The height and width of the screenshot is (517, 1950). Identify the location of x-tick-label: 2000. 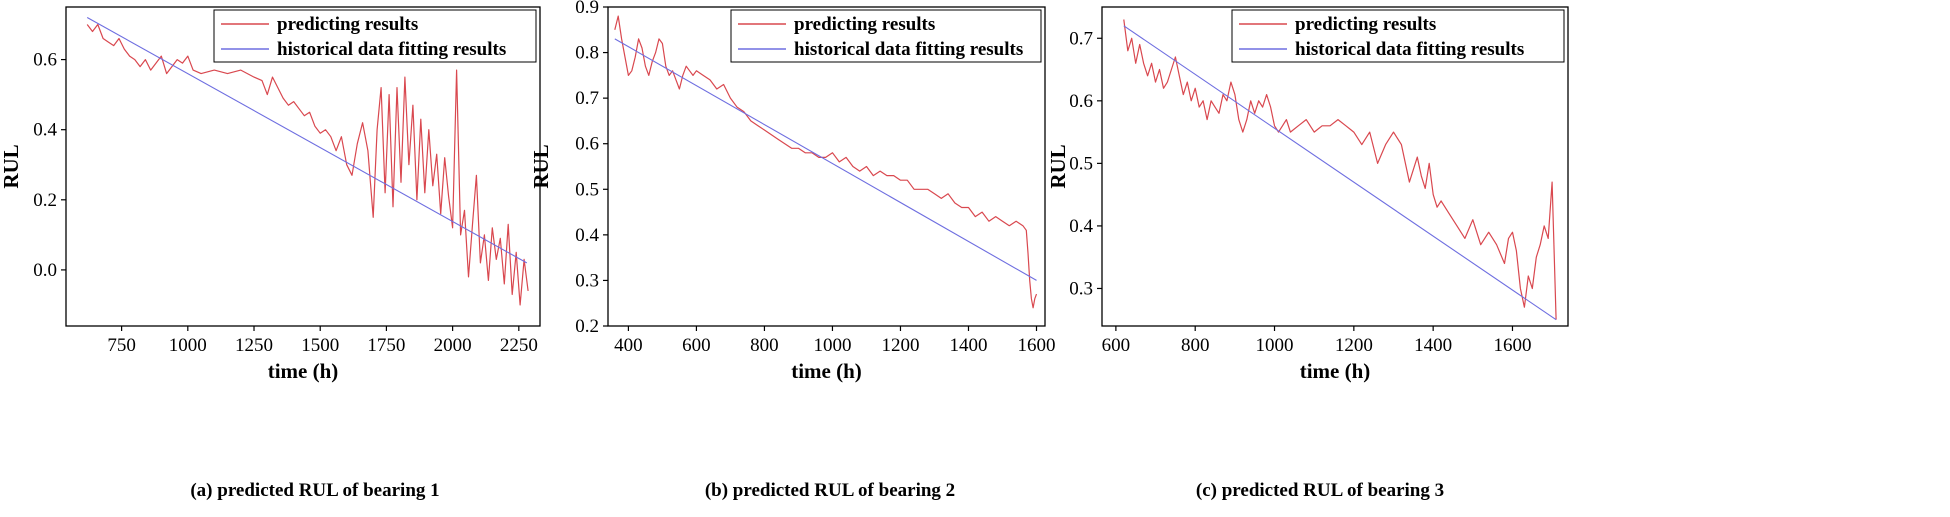
(453, 345).